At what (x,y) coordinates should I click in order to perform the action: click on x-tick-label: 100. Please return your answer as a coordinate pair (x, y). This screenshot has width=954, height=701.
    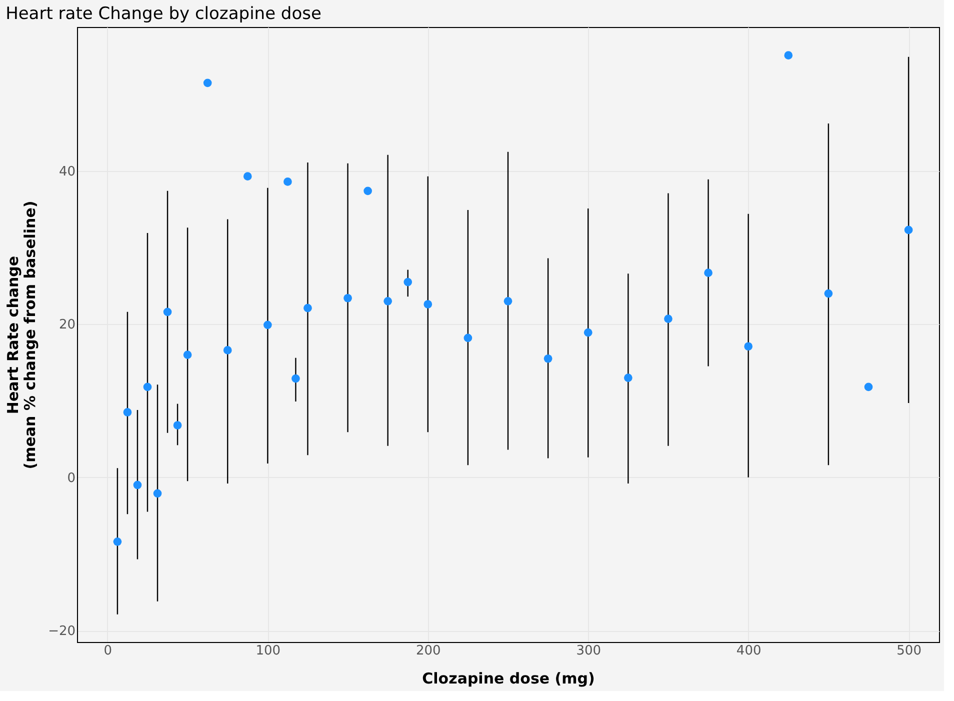
    Looking at the image, I should click on (268, 651).